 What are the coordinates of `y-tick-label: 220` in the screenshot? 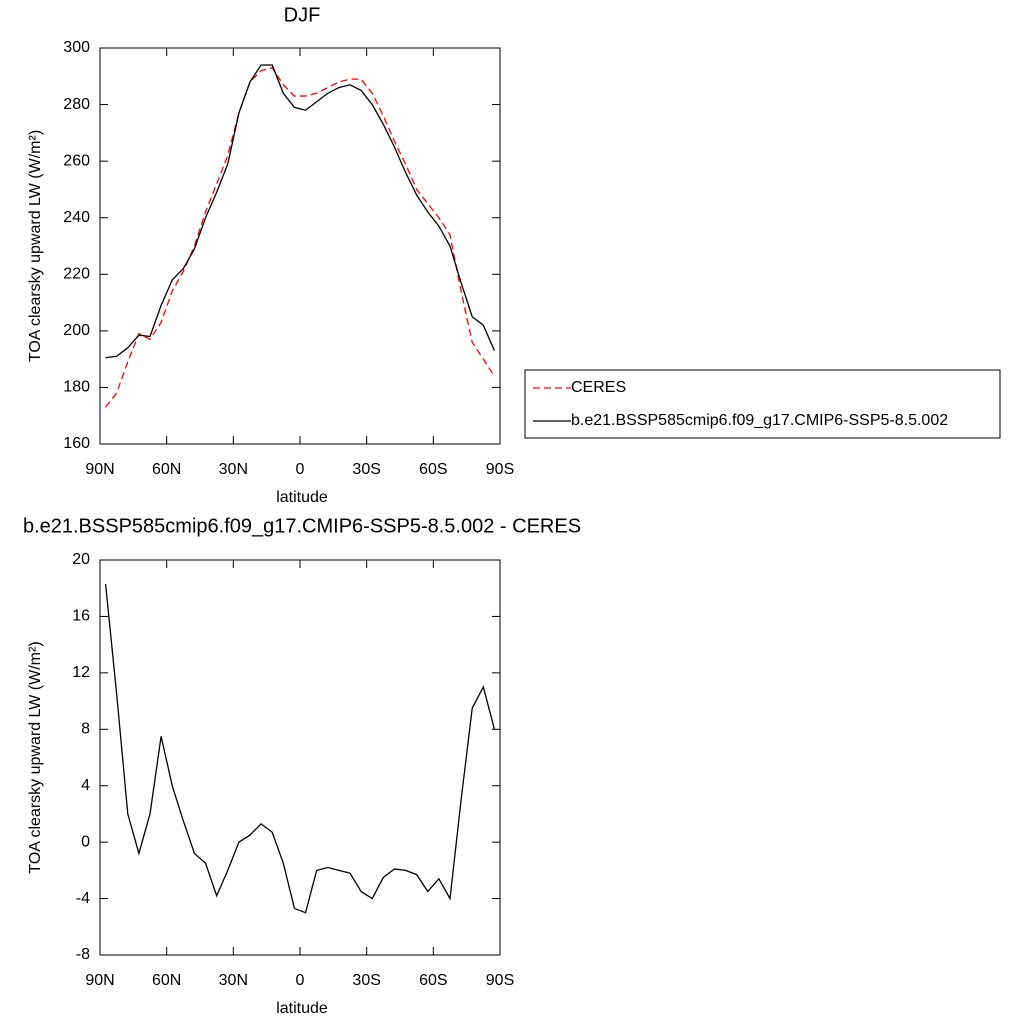 It's located at (76, 274).